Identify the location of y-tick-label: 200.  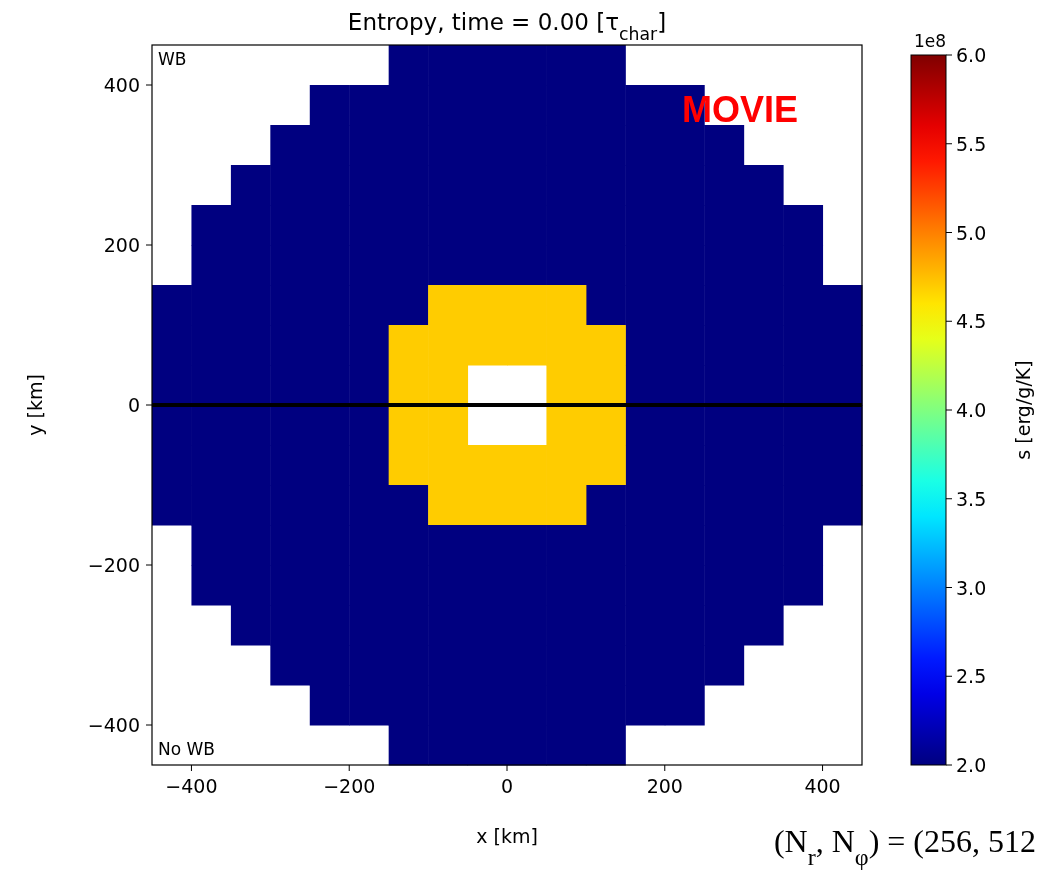
(121, 245).